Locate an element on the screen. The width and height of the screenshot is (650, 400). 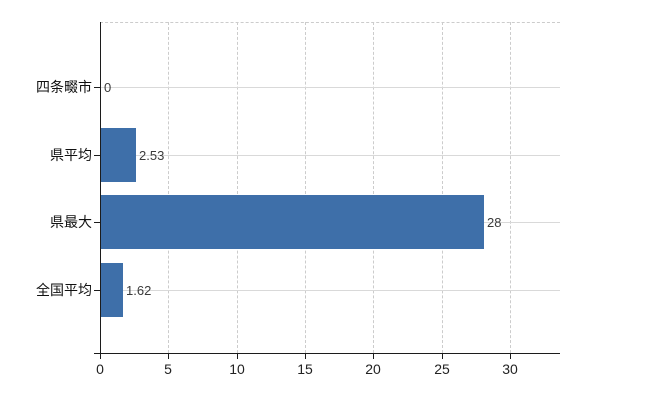
value-label: 1.62 is located at coordinates (139, 290).